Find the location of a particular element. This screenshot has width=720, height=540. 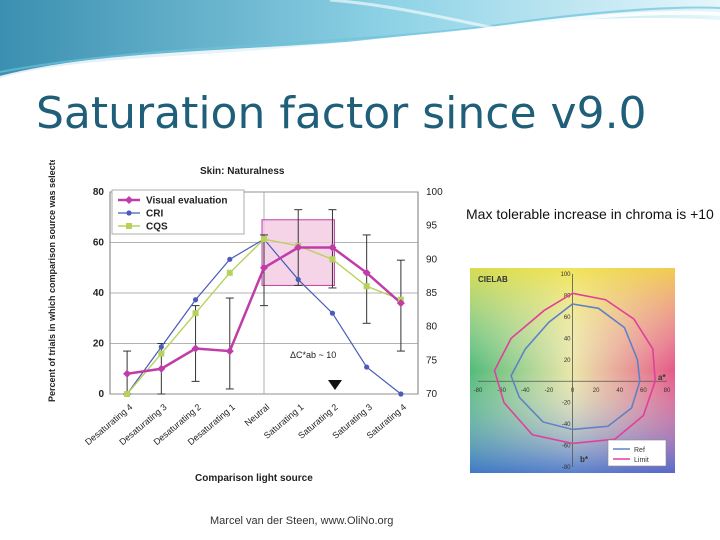

y2-tick-label: 80 is located at coordinates (432, 327).